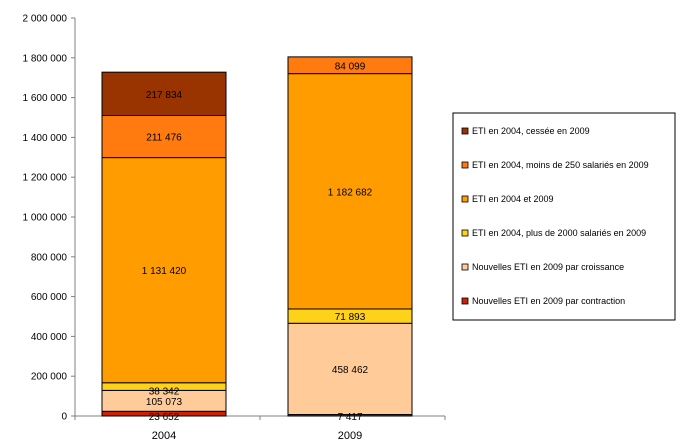  What do you see at coordinates (49, 297) in the screenshot?
I see `y-tick-label: 600 000` at bounding box center [49, 297].